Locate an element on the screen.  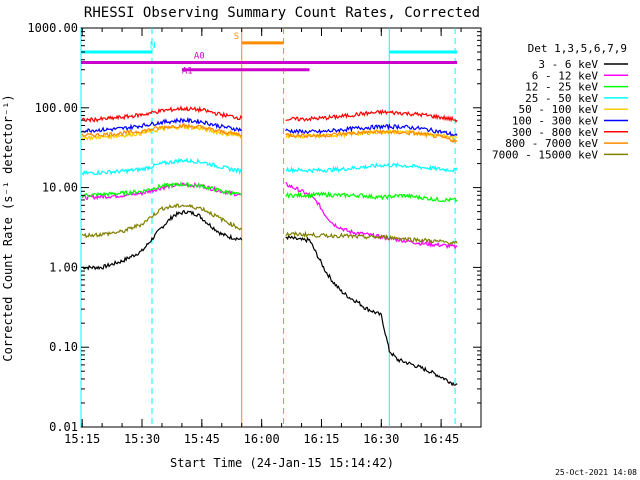
y-tick-label-0: 0.01 is located at coordinates (63, 427).